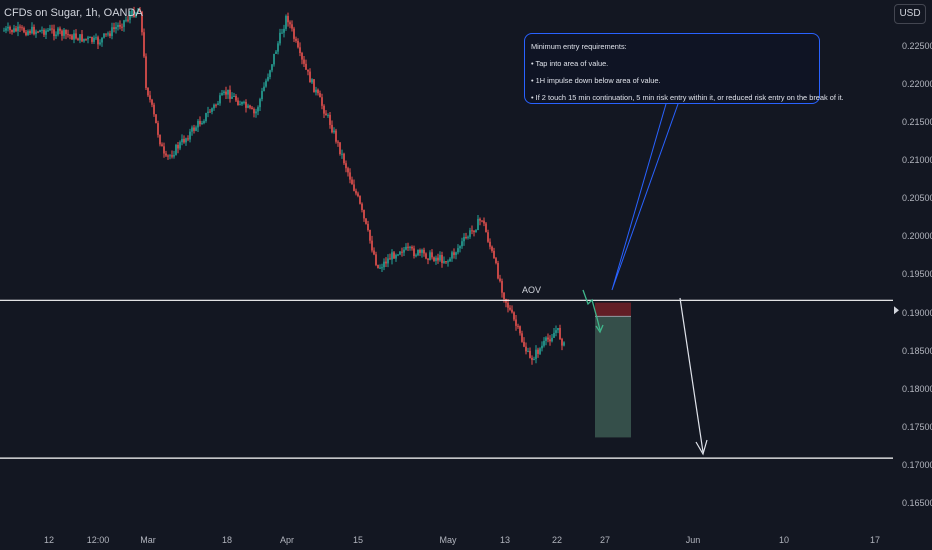 The height and width of the screenshot is (550, 932). What do you see at coordinates (599, 329) in the screenshot?
I see `projection-arrow-icon` at bounding box center [599, 329].